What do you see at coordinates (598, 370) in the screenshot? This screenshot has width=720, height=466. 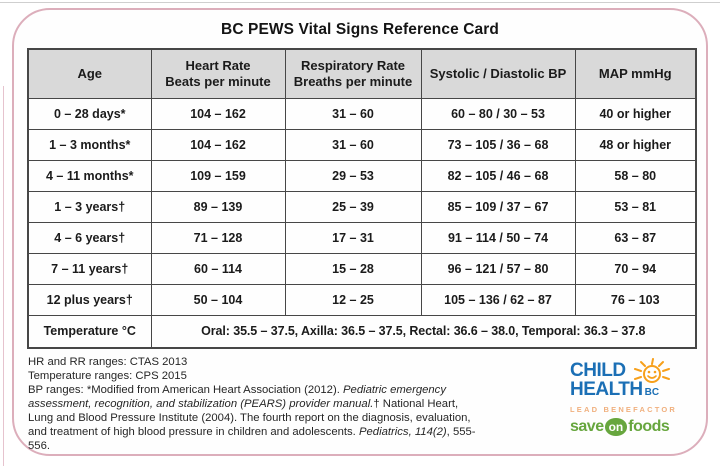 I see `logo-child-text: CHILD` at bounding box center [598, 370].